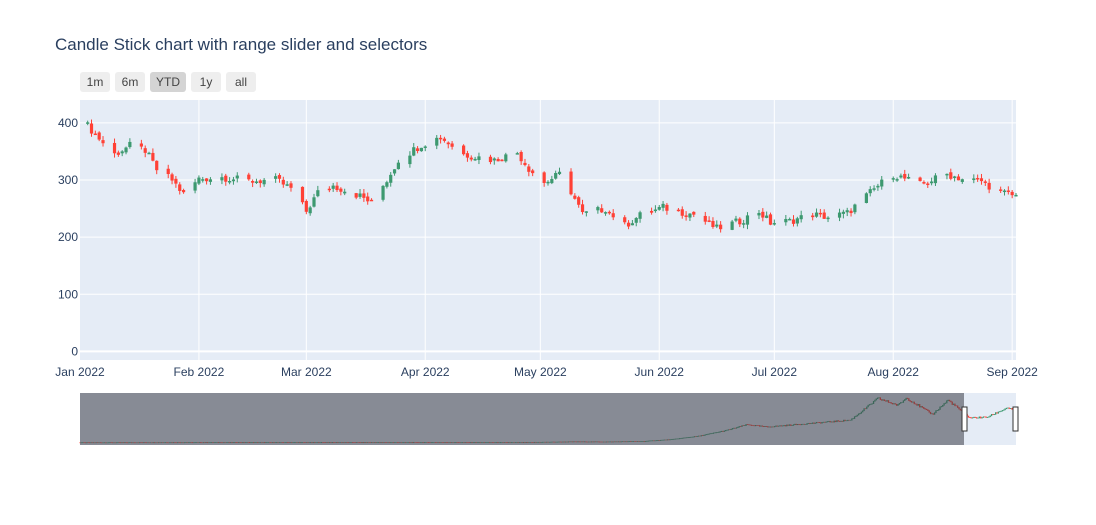 This screenshot has width=1096, height=525. What do you see at coordinates (206, 82) in the screenshot?
I see `range-button-1y-bg` at bounding box center [206, 82].